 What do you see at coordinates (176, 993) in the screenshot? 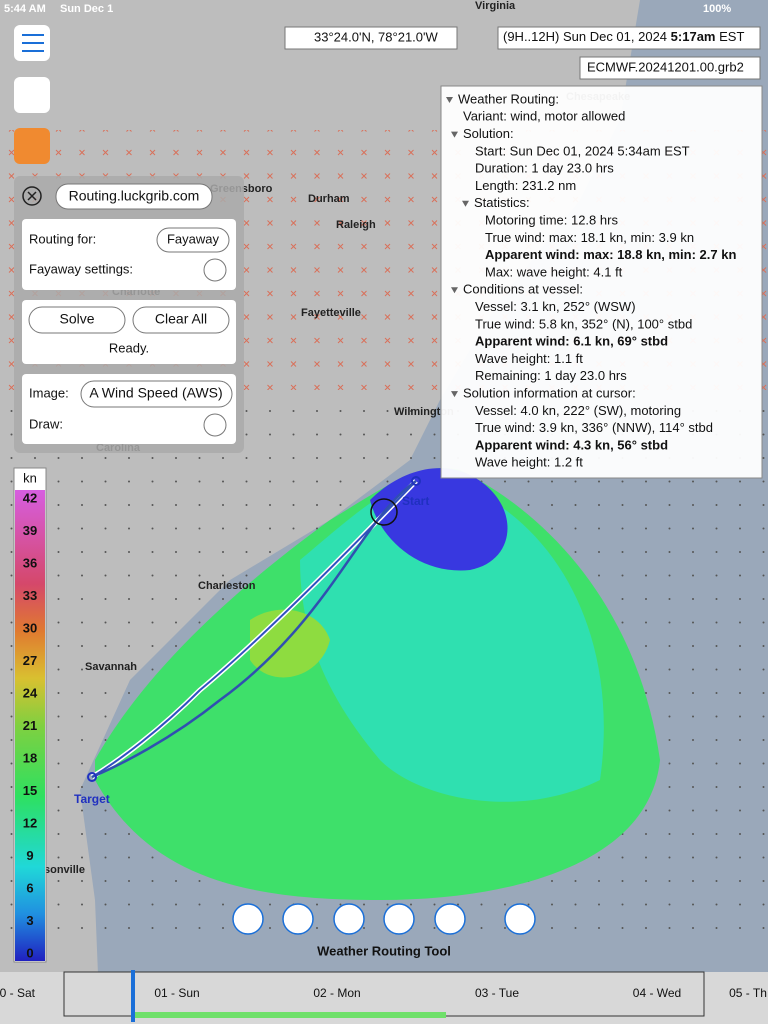
I see `timeline-label: 01 - Sun` at bounding box center [176, 993].